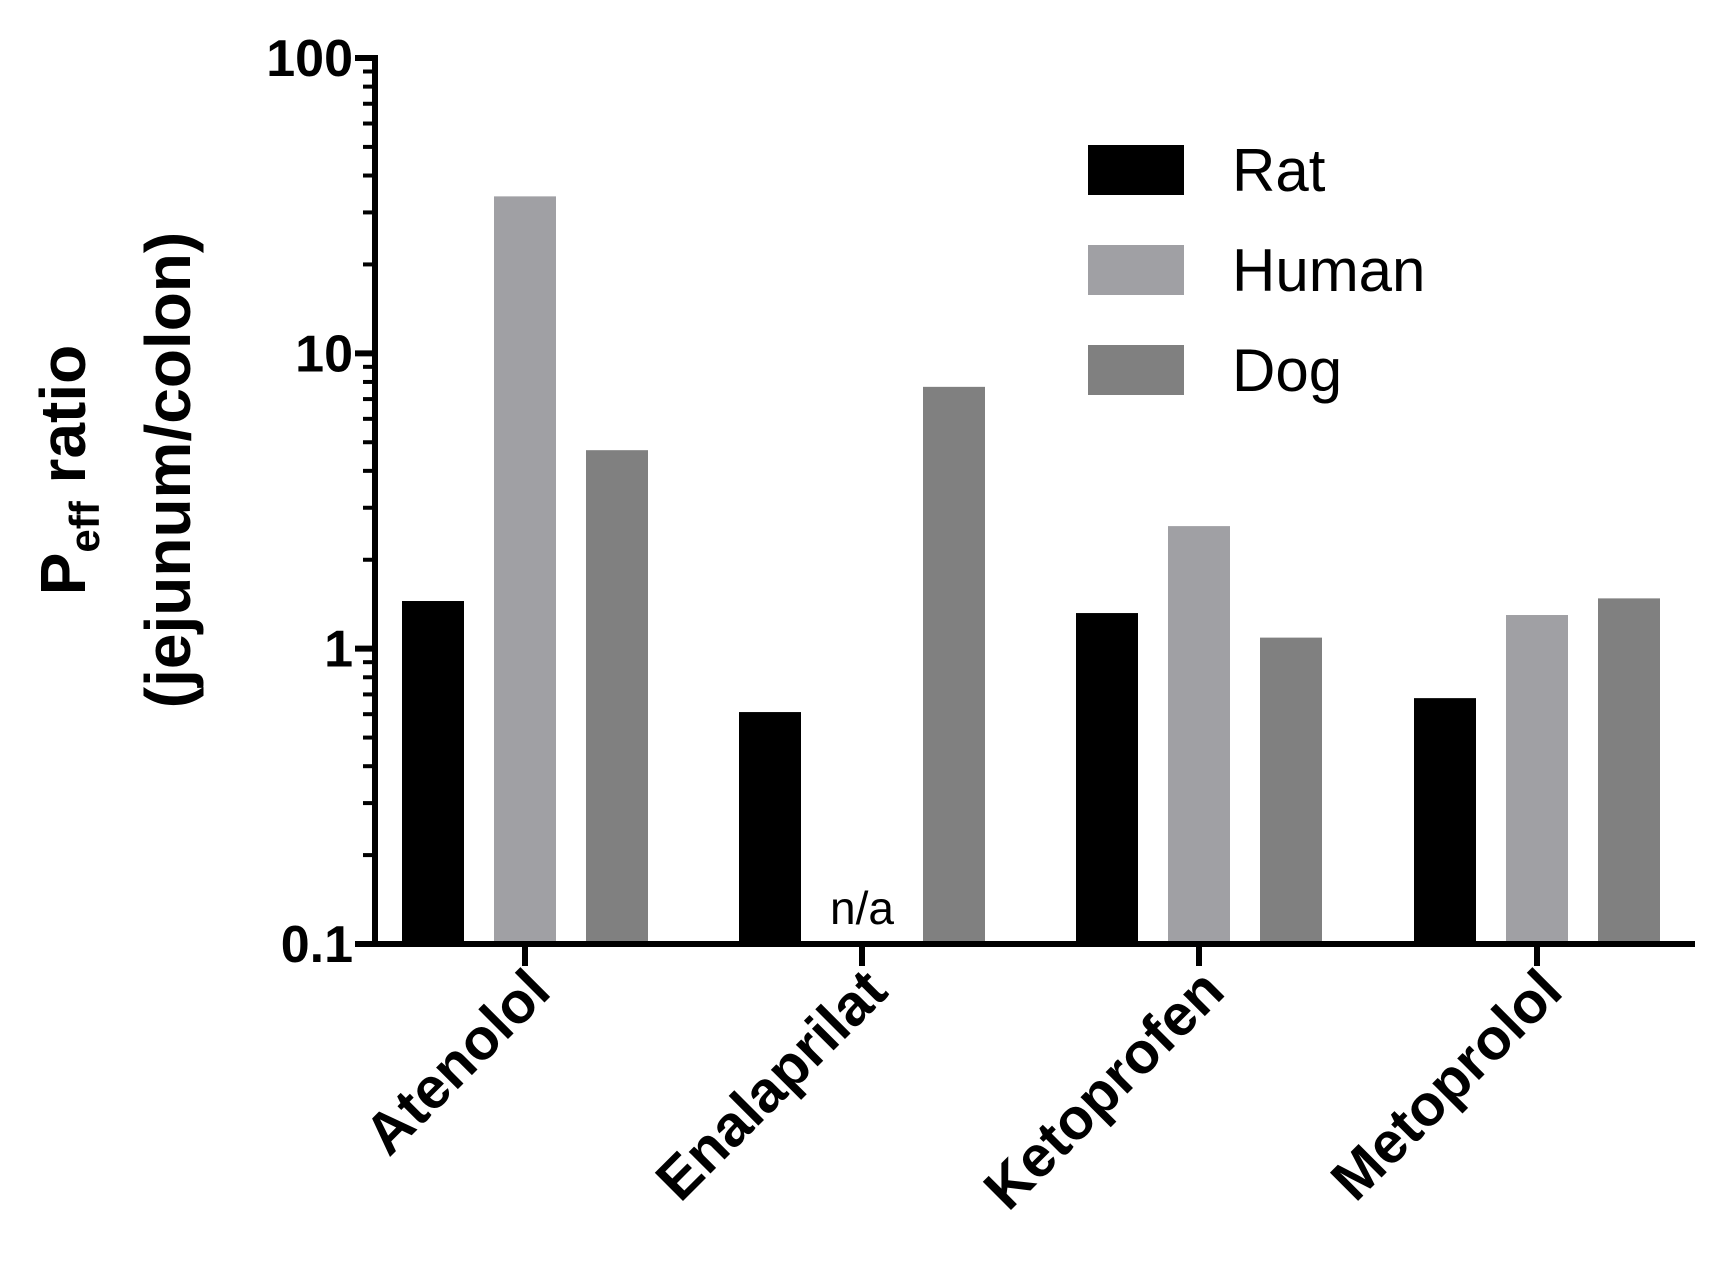 The image size is (1730, 1288). I want to click on x-tick-labels: Atenolol Enalaprilat Ketoprofen Metoprolol, so click(963, 1089).